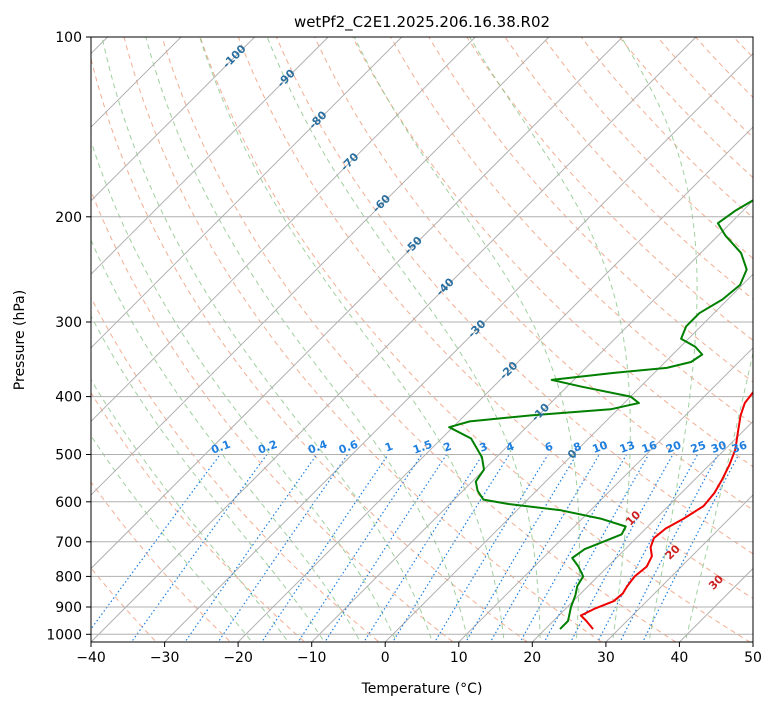 Image resolution: width=775 pixels, height=708 pixels. What do you see at coordinates (422, 22) in the screenshot?
I see `chart-title: wetPf2_C2E1.2025.206.16.38.R02` at bounding box center [422, 22].